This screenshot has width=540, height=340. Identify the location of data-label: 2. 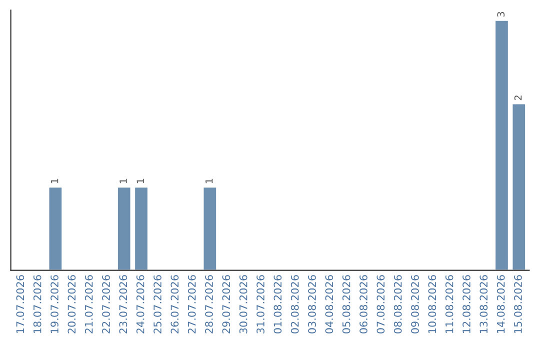
(518, 98).